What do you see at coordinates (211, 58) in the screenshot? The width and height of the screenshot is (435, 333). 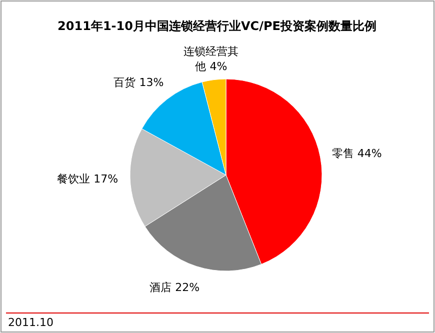 I see `slice-label: 连锁经营其他 4%` at bounding box center [211, 58].